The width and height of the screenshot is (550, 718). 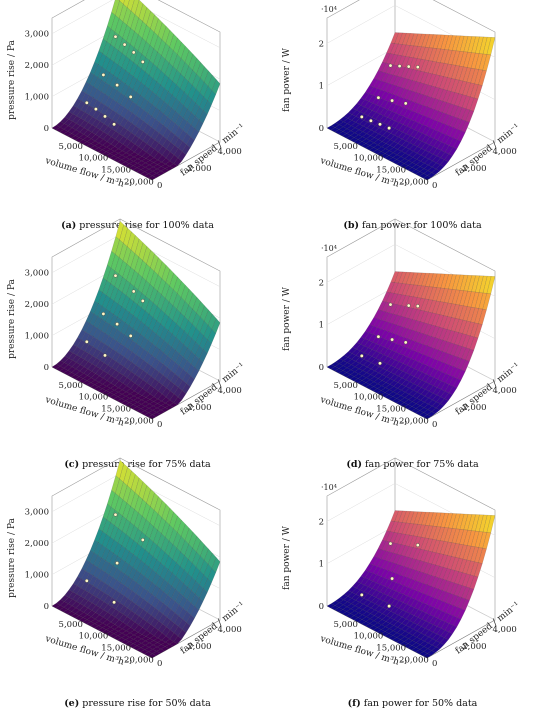 What do you see at coordinates (145, 703) in the screenshot?
I see `caption-text: pressure rise for 50% data` at bounding box center [145, 703].